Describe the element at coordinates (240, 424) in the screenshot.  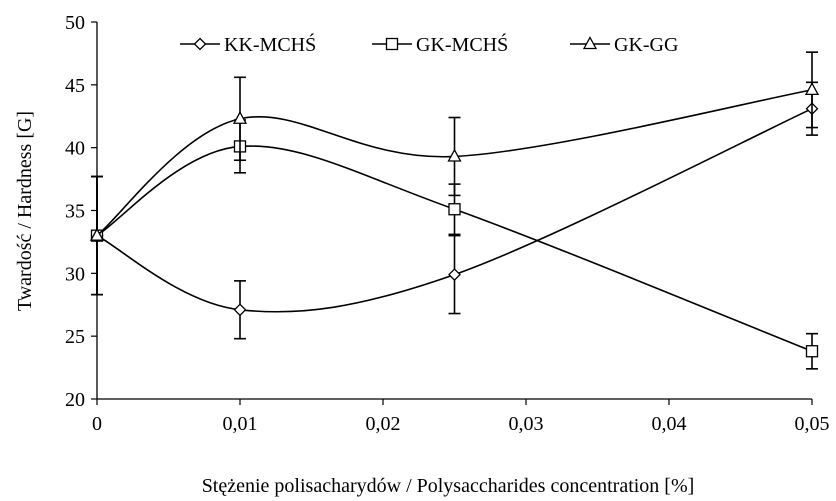
I see `x-tick-label: 0,01` at that location.